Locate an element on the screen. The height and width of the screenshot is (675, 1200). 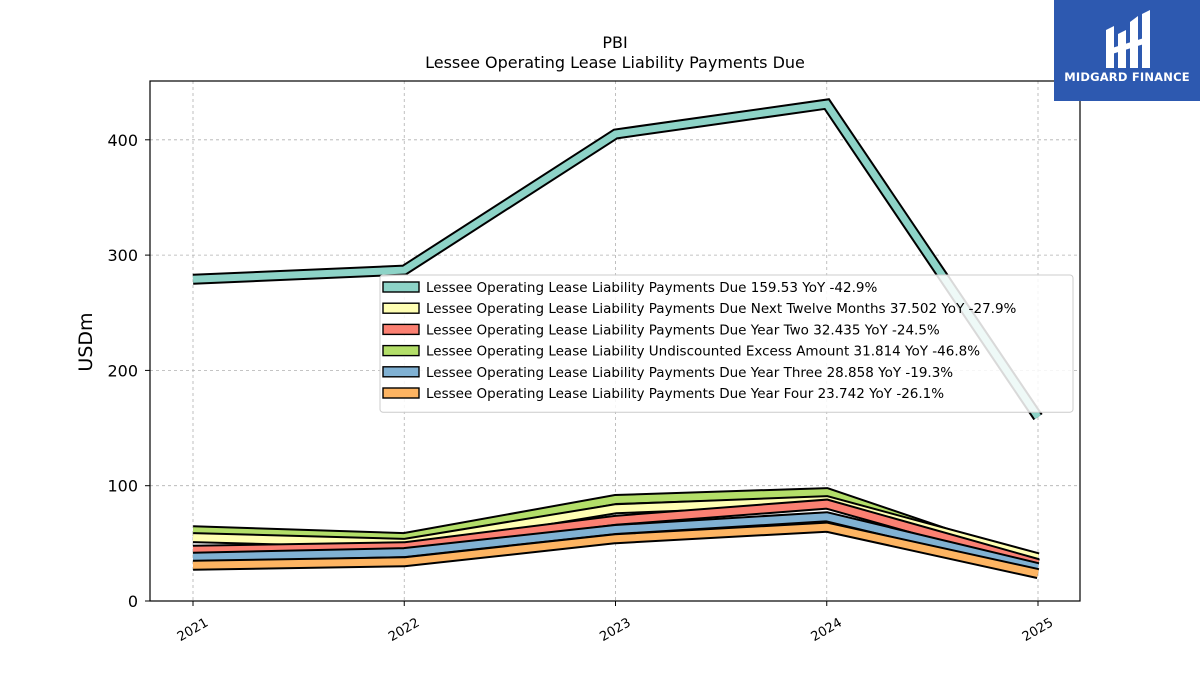
x-tick-label: 2021 is located at coordinates (193, 630).